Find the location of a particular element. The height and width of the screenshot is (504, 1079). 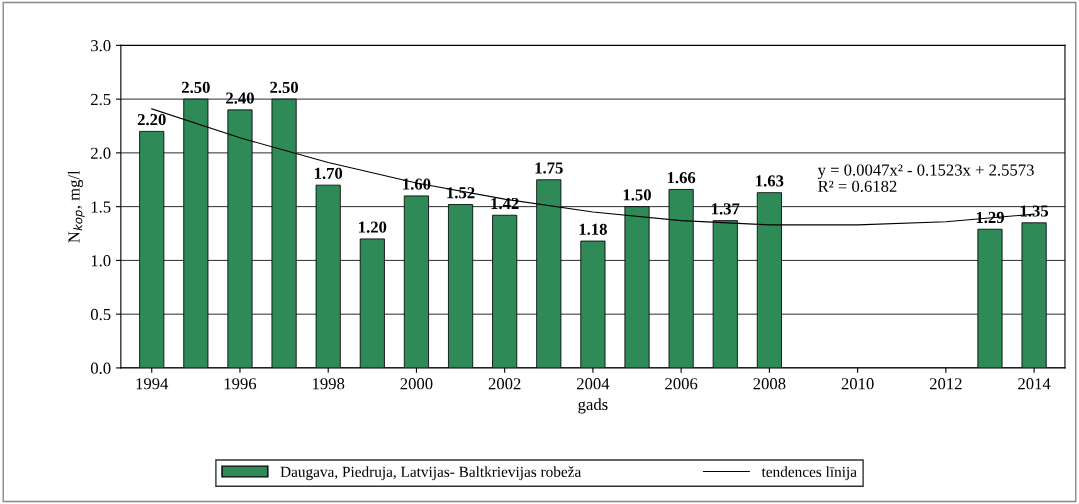

y-tick-label: 1.0 is located at coordinates (101, 261).